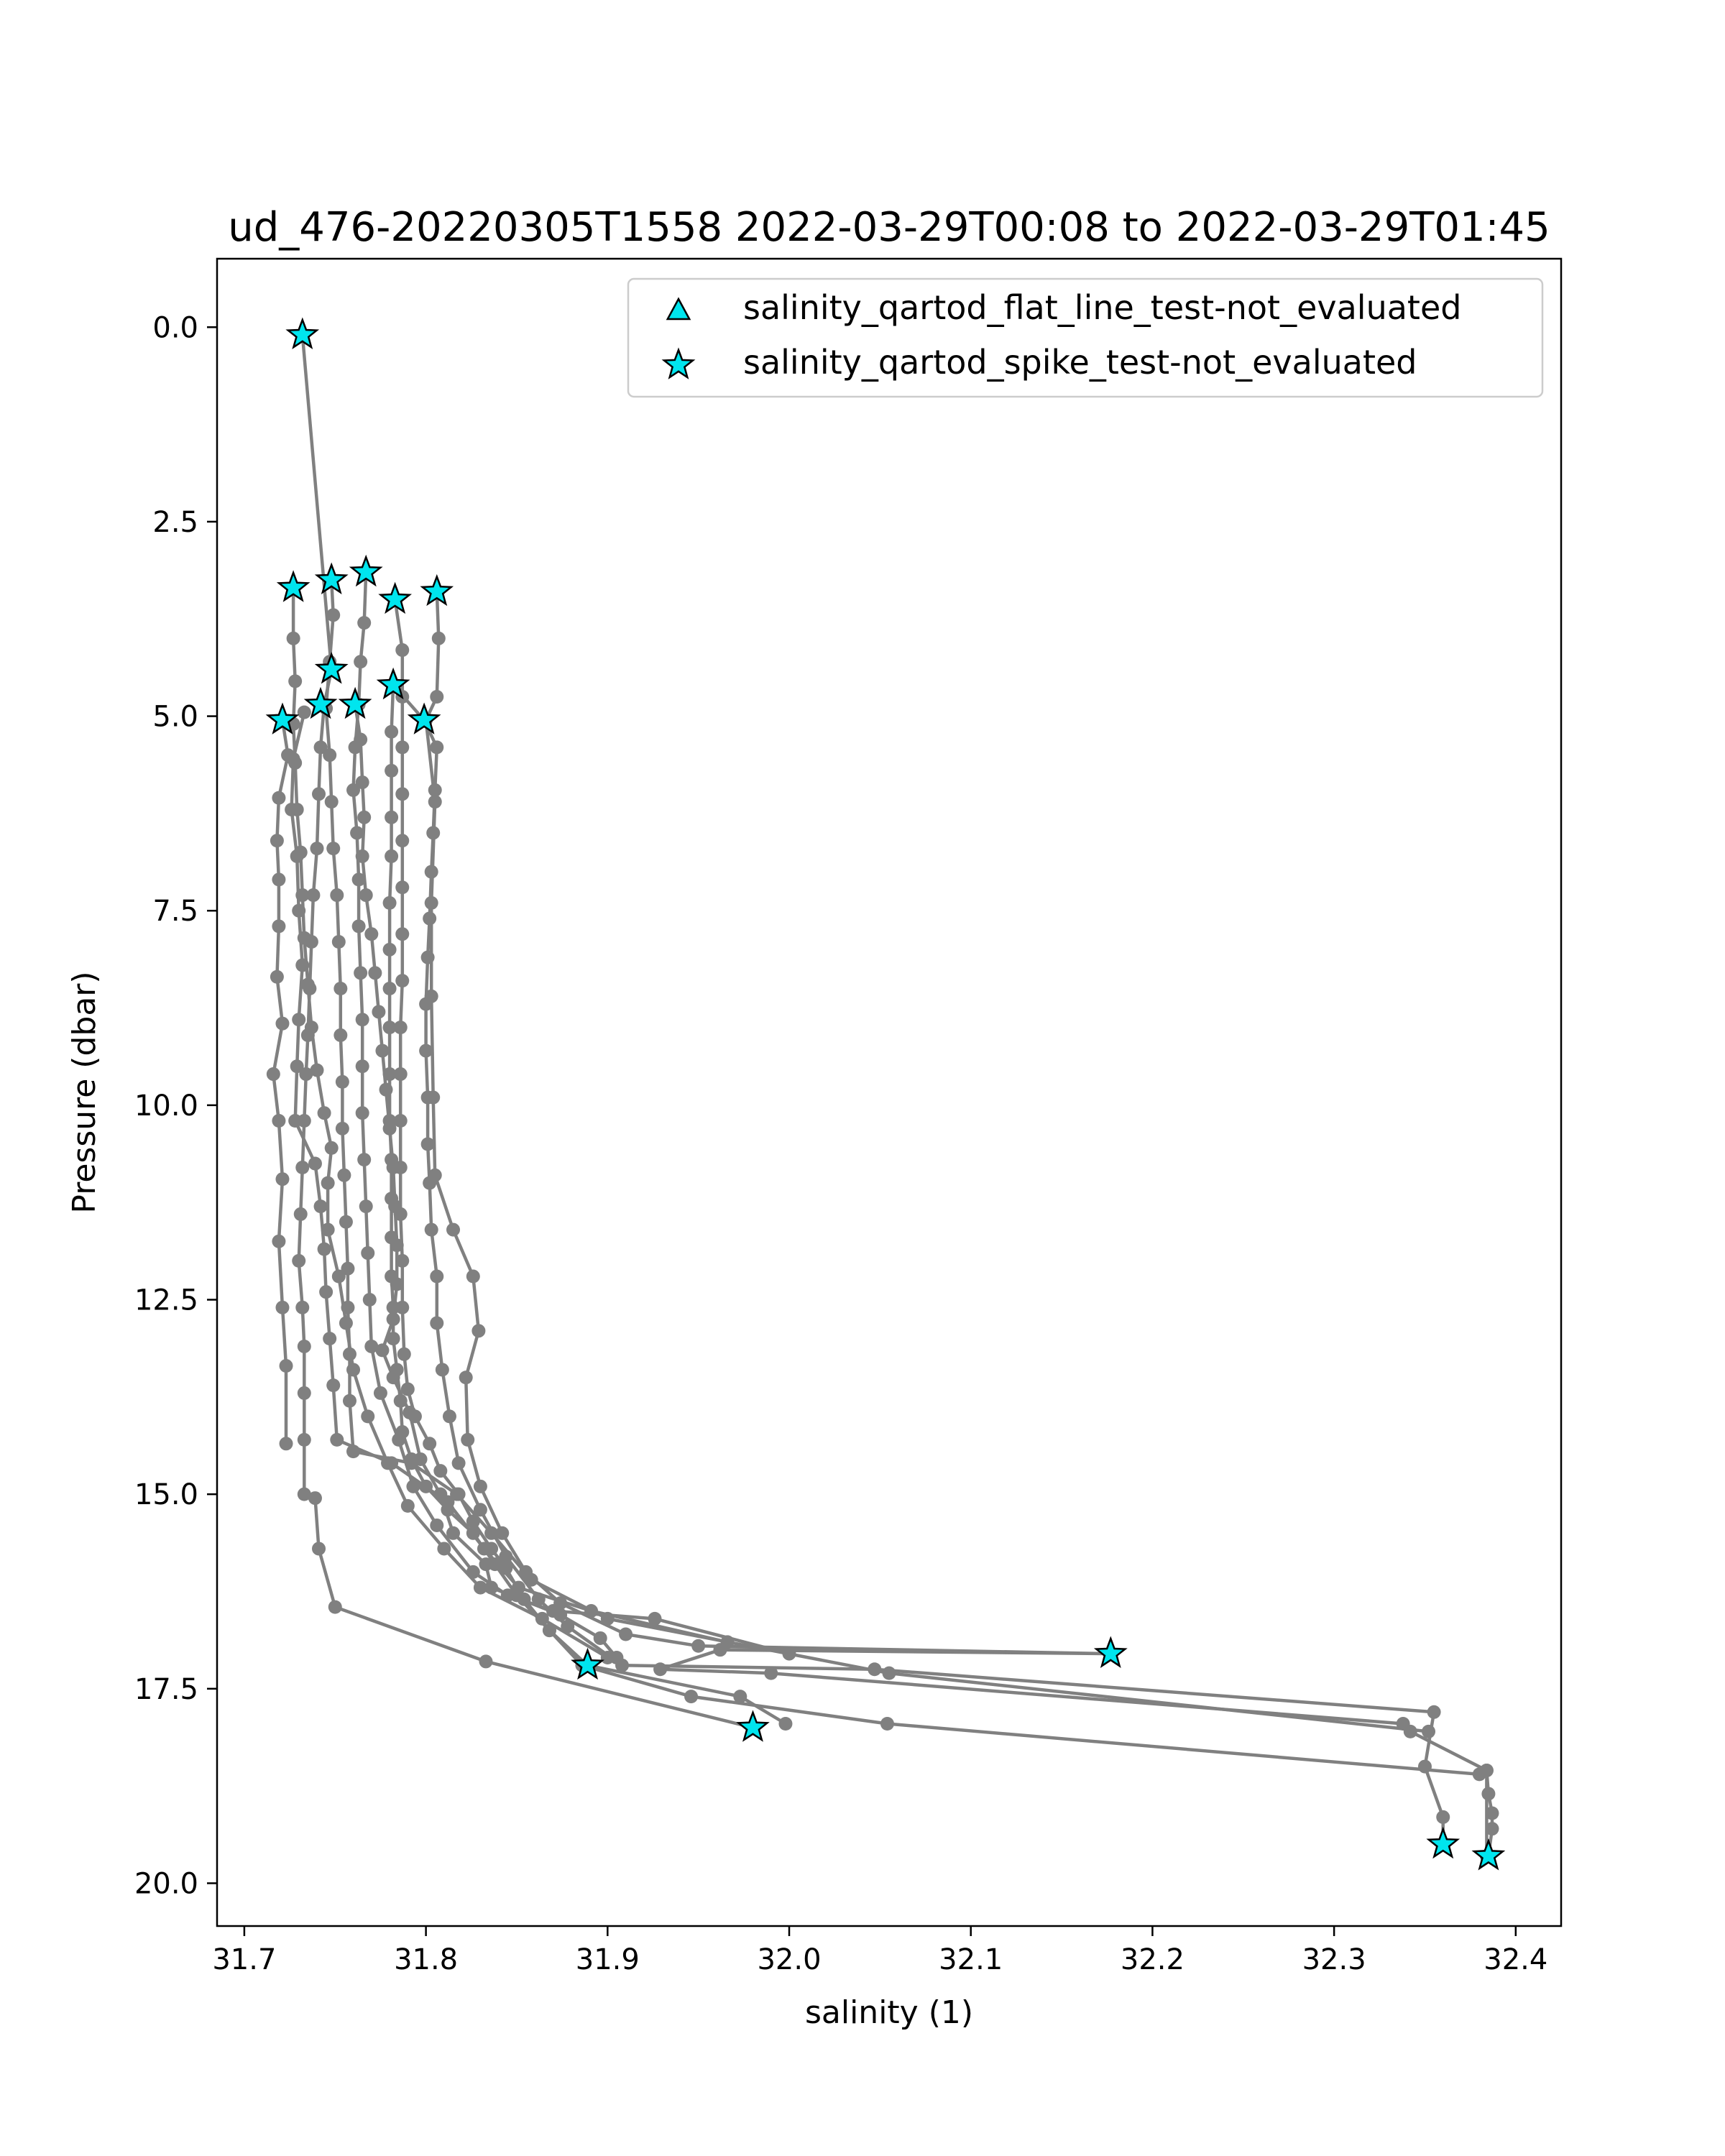 Image resolution: width=1725 pixels, height=2156 pixels. What do you see at coordinates (175, 1106) in the screenshot?
I see `y-axis: 0.0 2.5 5.0 7.5 10.0 12.5 15.0 17.5 20.0` at bounding box center [175, 1106].